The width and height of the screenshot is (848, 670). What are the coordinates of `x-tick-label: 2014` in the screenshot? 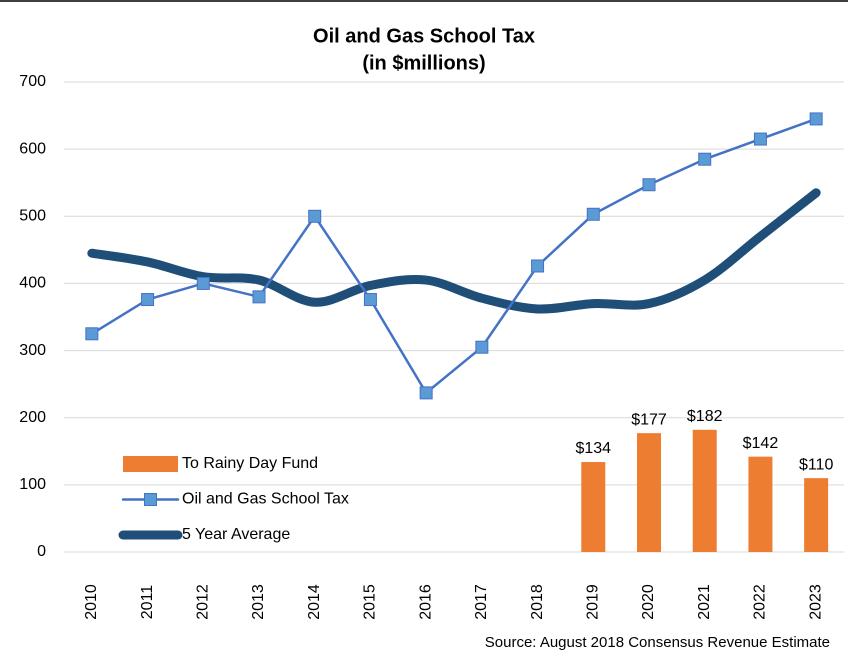 It's located at (314, 602).